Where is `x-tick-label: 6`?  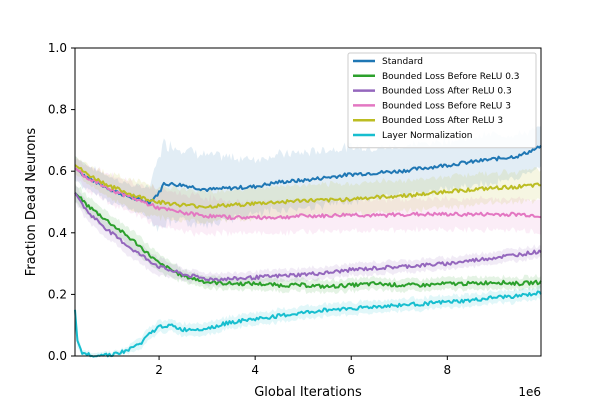 x-tick-label: 6 is located at coordinates (351, 370).